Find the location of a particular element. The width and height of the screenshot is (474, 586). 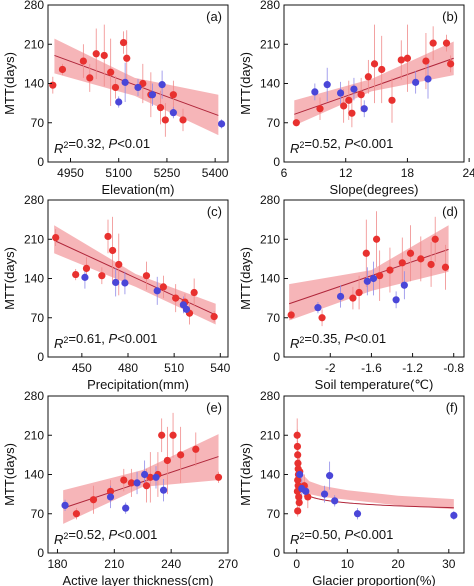

stat-annotation: R2=0.50, P<0.001 is located at coordinates (341, 537).